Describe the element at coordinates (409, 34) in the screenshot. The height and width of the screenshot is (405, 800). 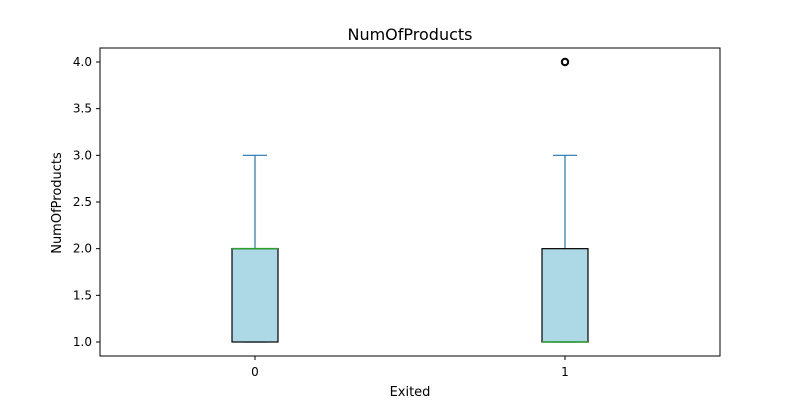
I see `chart-title: NumOfProducts` at that location.